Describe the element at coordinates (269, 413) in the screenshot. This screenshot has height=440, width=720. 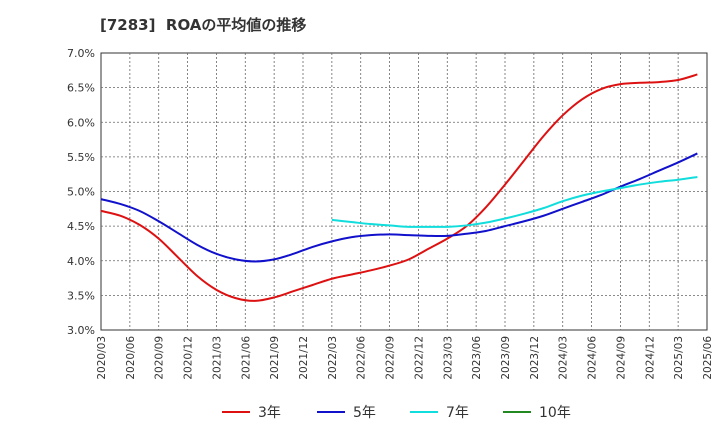
I see `legend-label: 3年` at that location.